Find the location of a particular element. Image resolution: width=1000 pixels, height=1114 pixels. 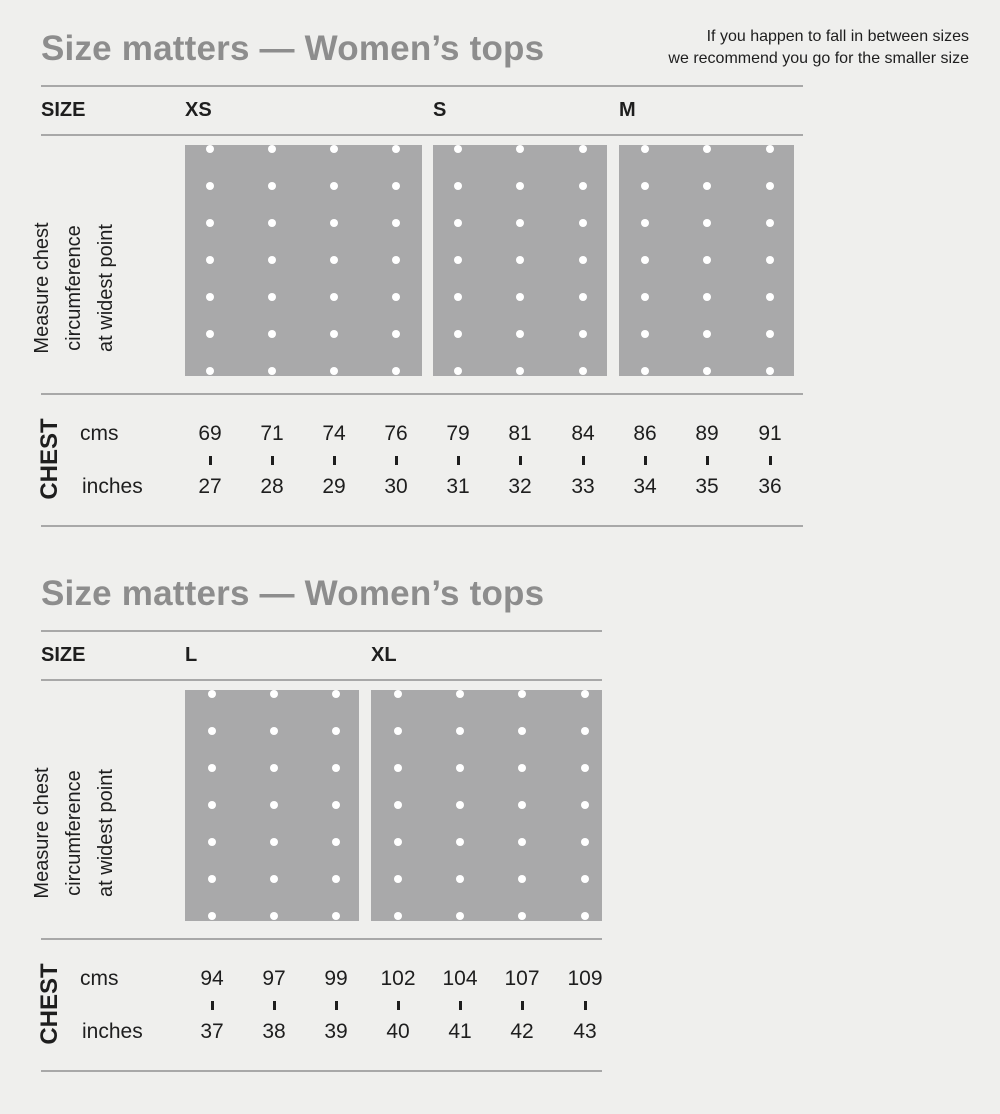

chest-cms-value: 97 is located at coordinates (274, 978).